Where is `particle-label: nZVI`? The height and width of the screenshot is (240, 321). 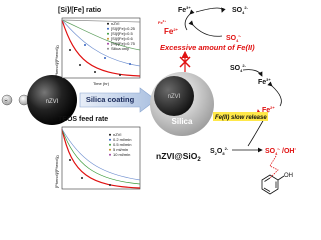 particle-label: nZVI is located at coordinates (52, 102).